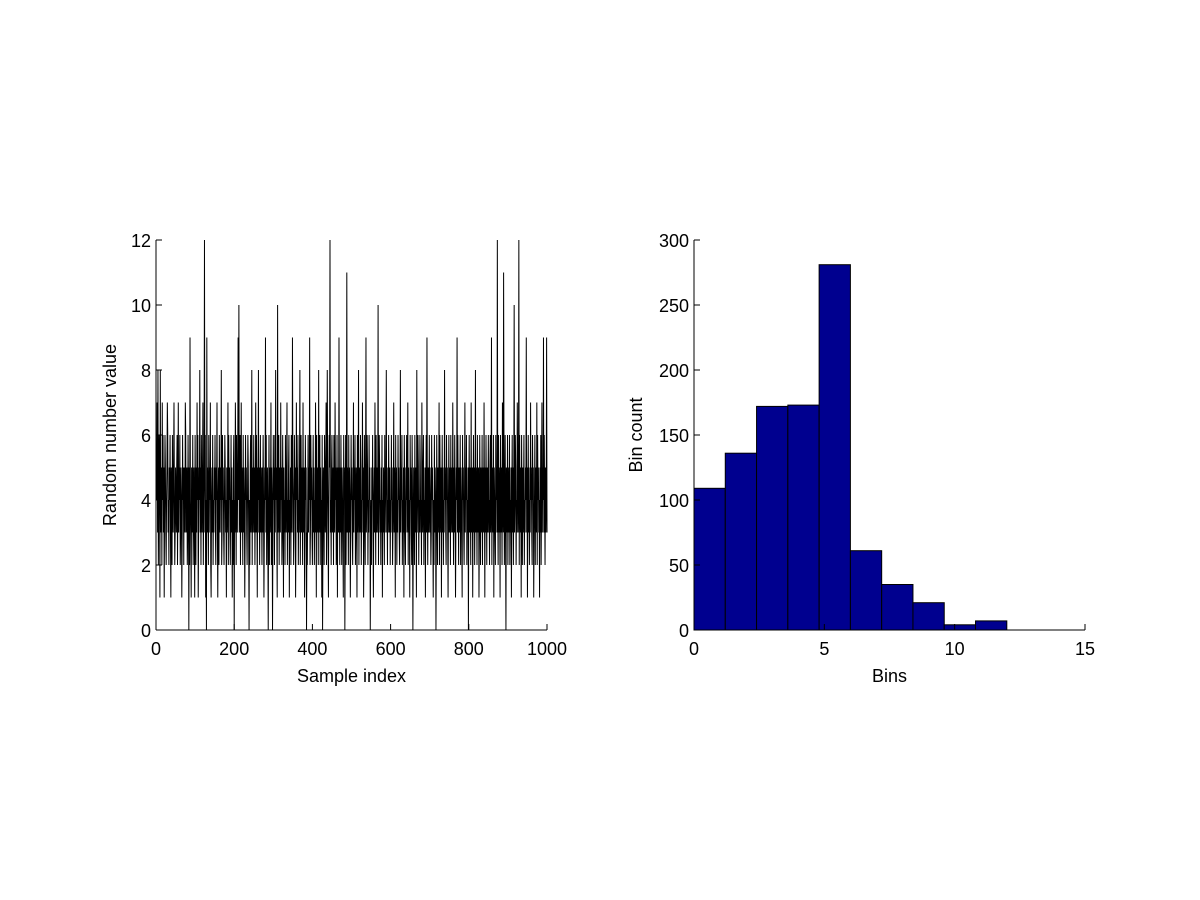 This screenshot has height=900, width=1200. Describe the element at coordinates (679, 566) in the screenshot. I see `y-tick-label: 50` at that location.